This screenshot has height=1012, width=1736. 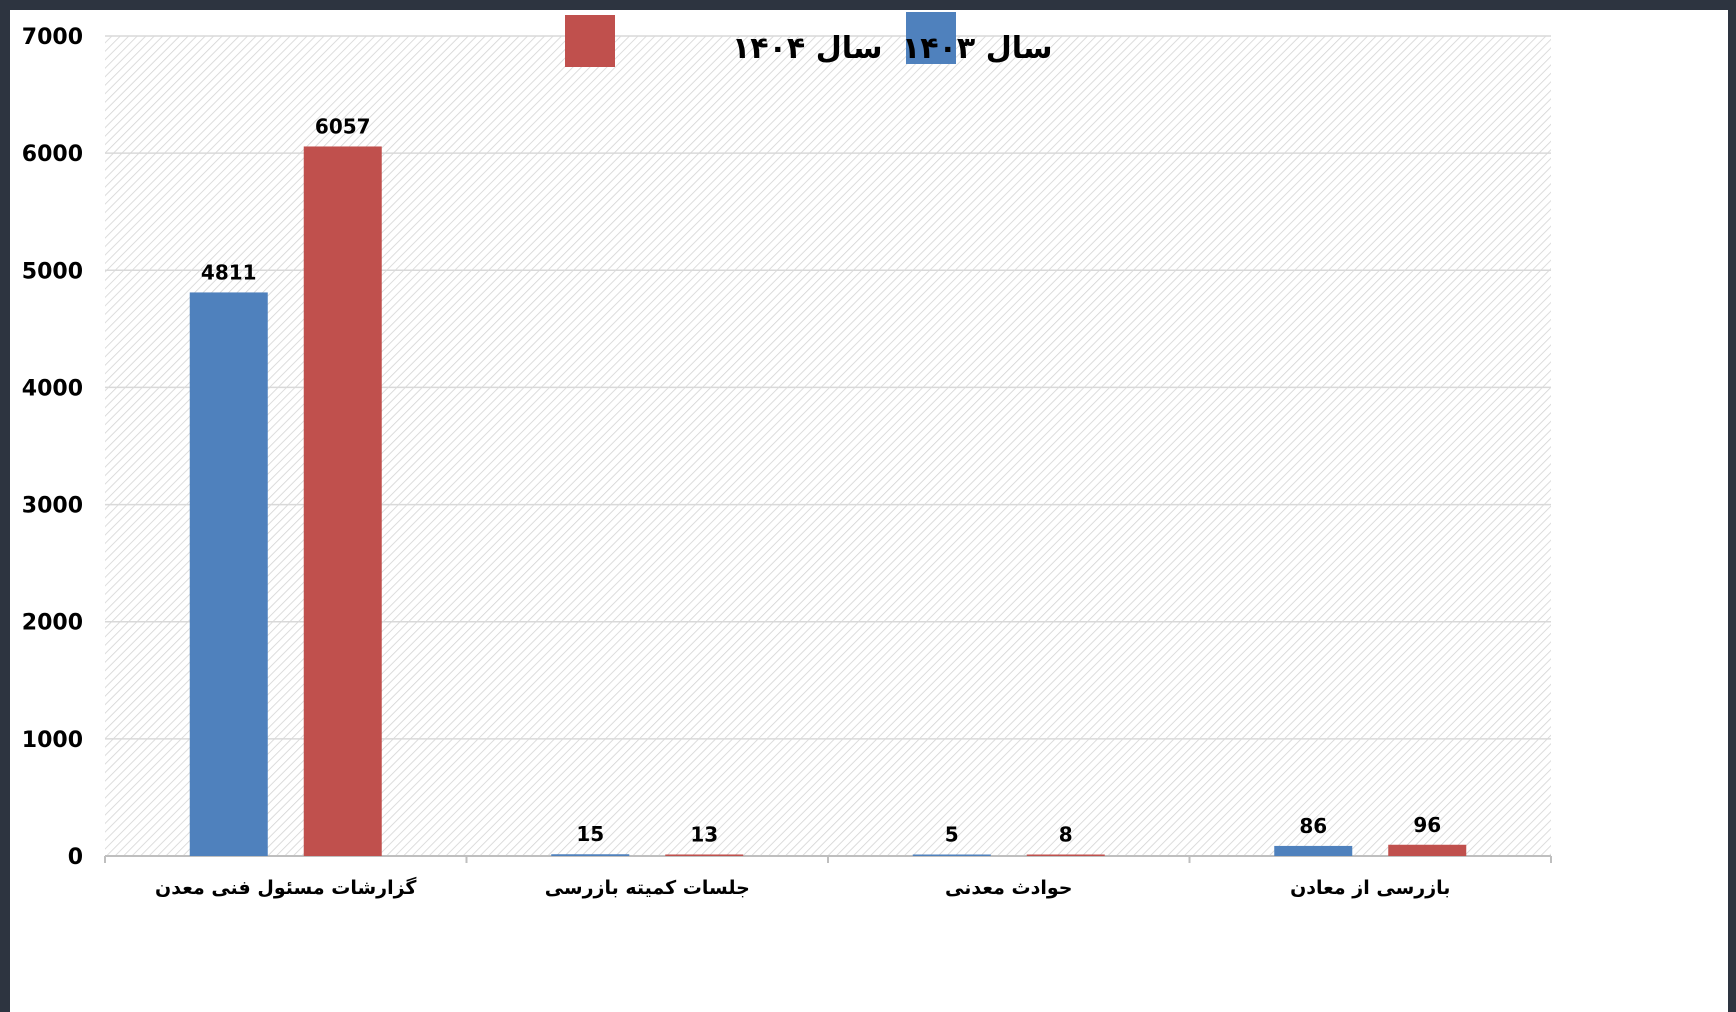 I want to click on y-tick-label: 7000, so click(x=52, y=37).